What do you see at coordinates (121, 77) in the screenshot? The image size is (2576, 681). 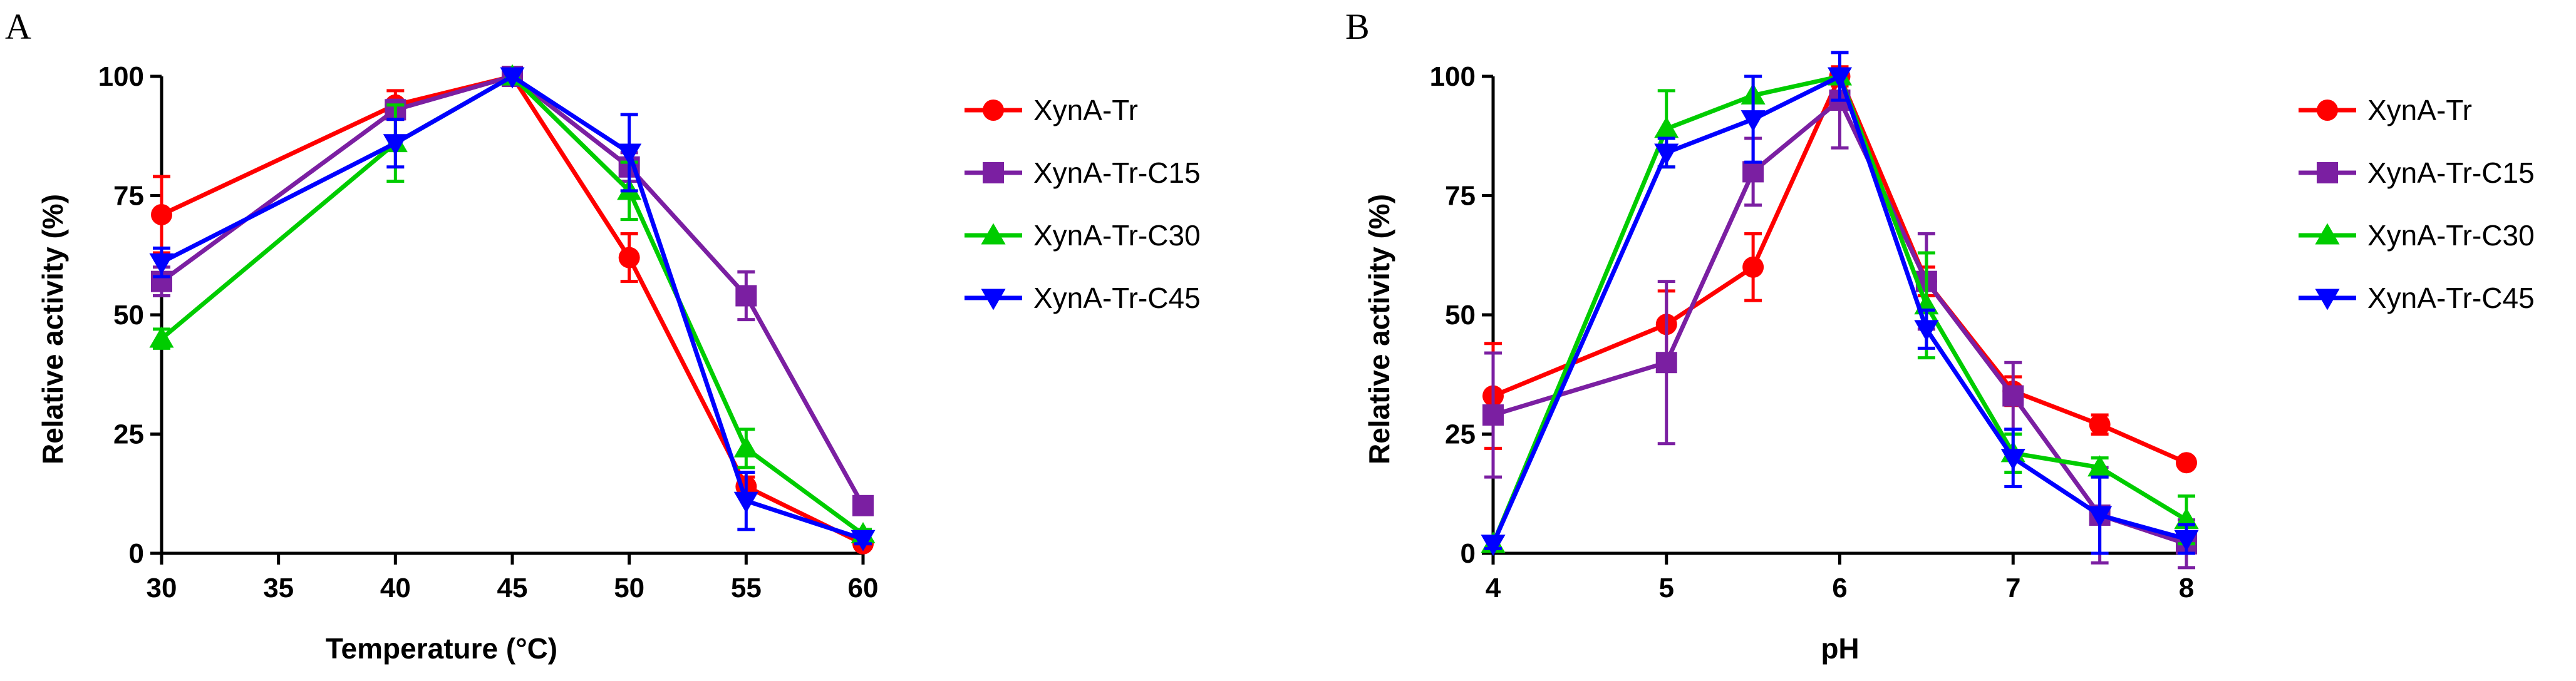 I see `panel-a-y-tick-label: 100` at bounding box center [121, 77].